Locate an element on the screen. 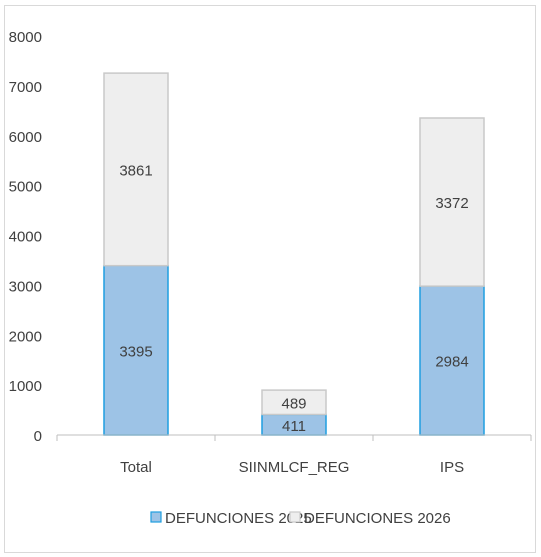 The height and width of the screenshot is (557, 541). data-label: 3372 is located at coordinates (451, 203).